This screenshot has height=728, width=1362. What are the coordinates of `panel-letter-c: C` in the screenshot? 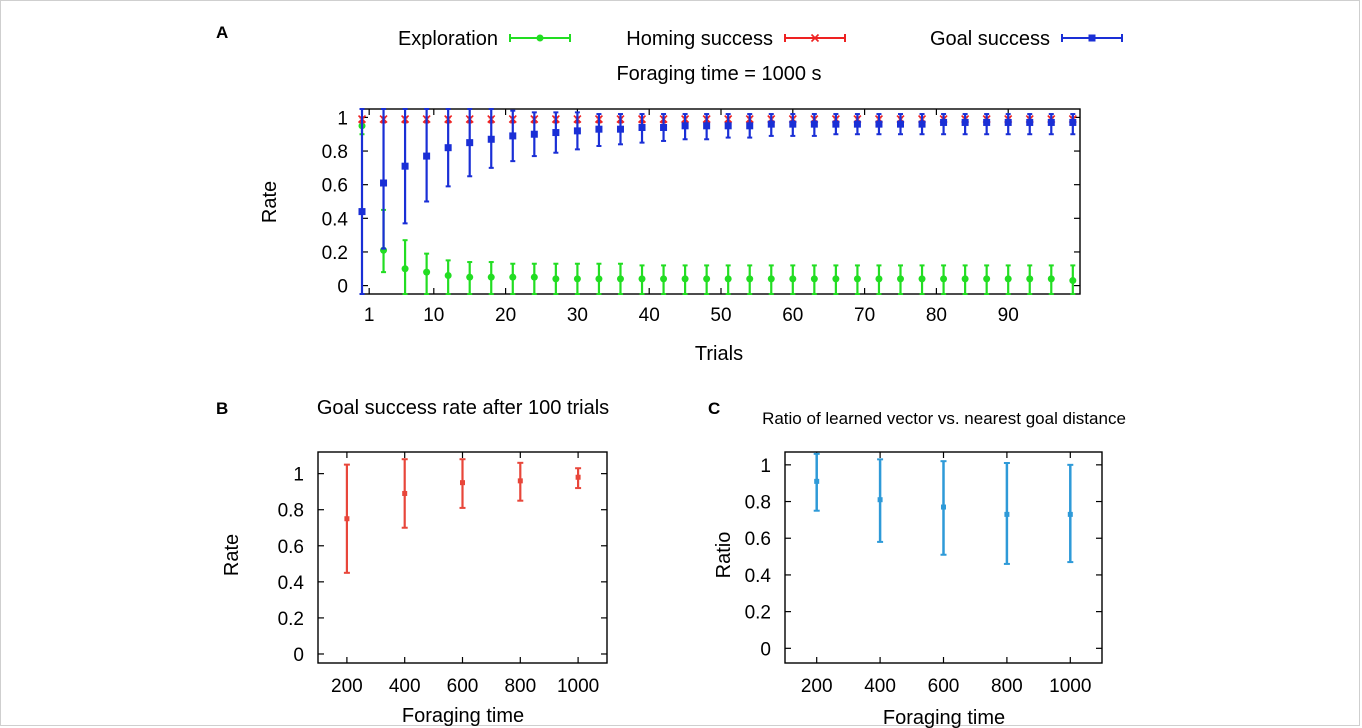 It's located at (714, 408).